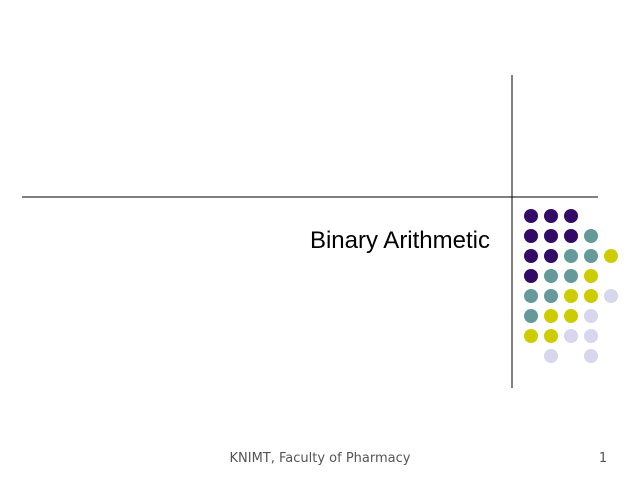 The height and width of the screenshot is (480, 640). What do you see at coordinates (571, 286) in the screenshot?
I see `dot-pattern` at bounding box center [571, 286].